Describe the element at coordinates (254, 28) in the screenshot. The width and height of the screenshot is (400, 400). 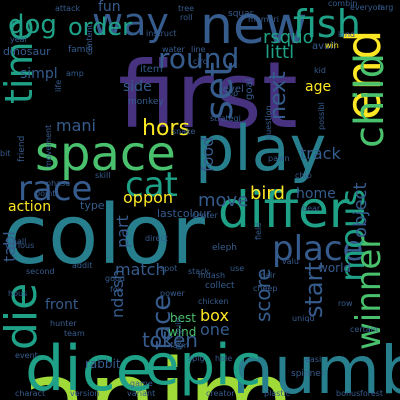
I see `word-new: new` at that location.